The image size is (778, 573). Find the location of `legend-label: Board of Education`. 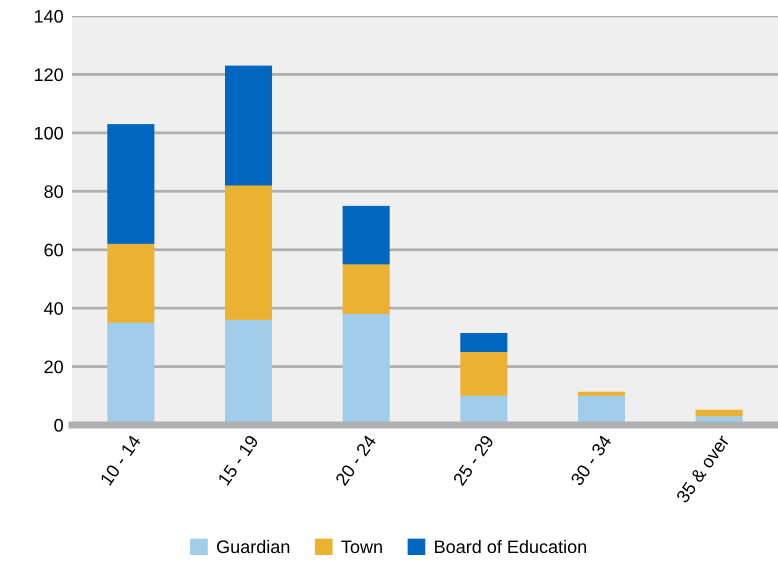

legend-label: Board of Education is located at coordinates (510, 547).